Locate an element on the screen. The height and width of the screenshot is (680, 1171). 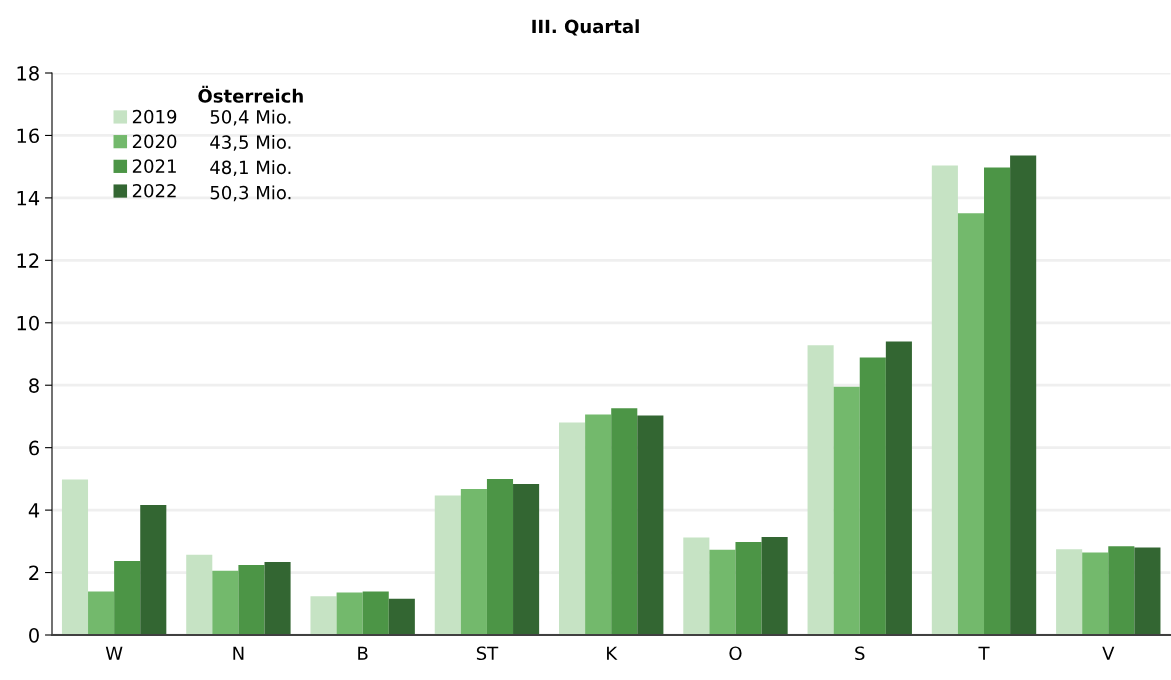
y-tick-label: 14 is located at coordinates (28, 198).